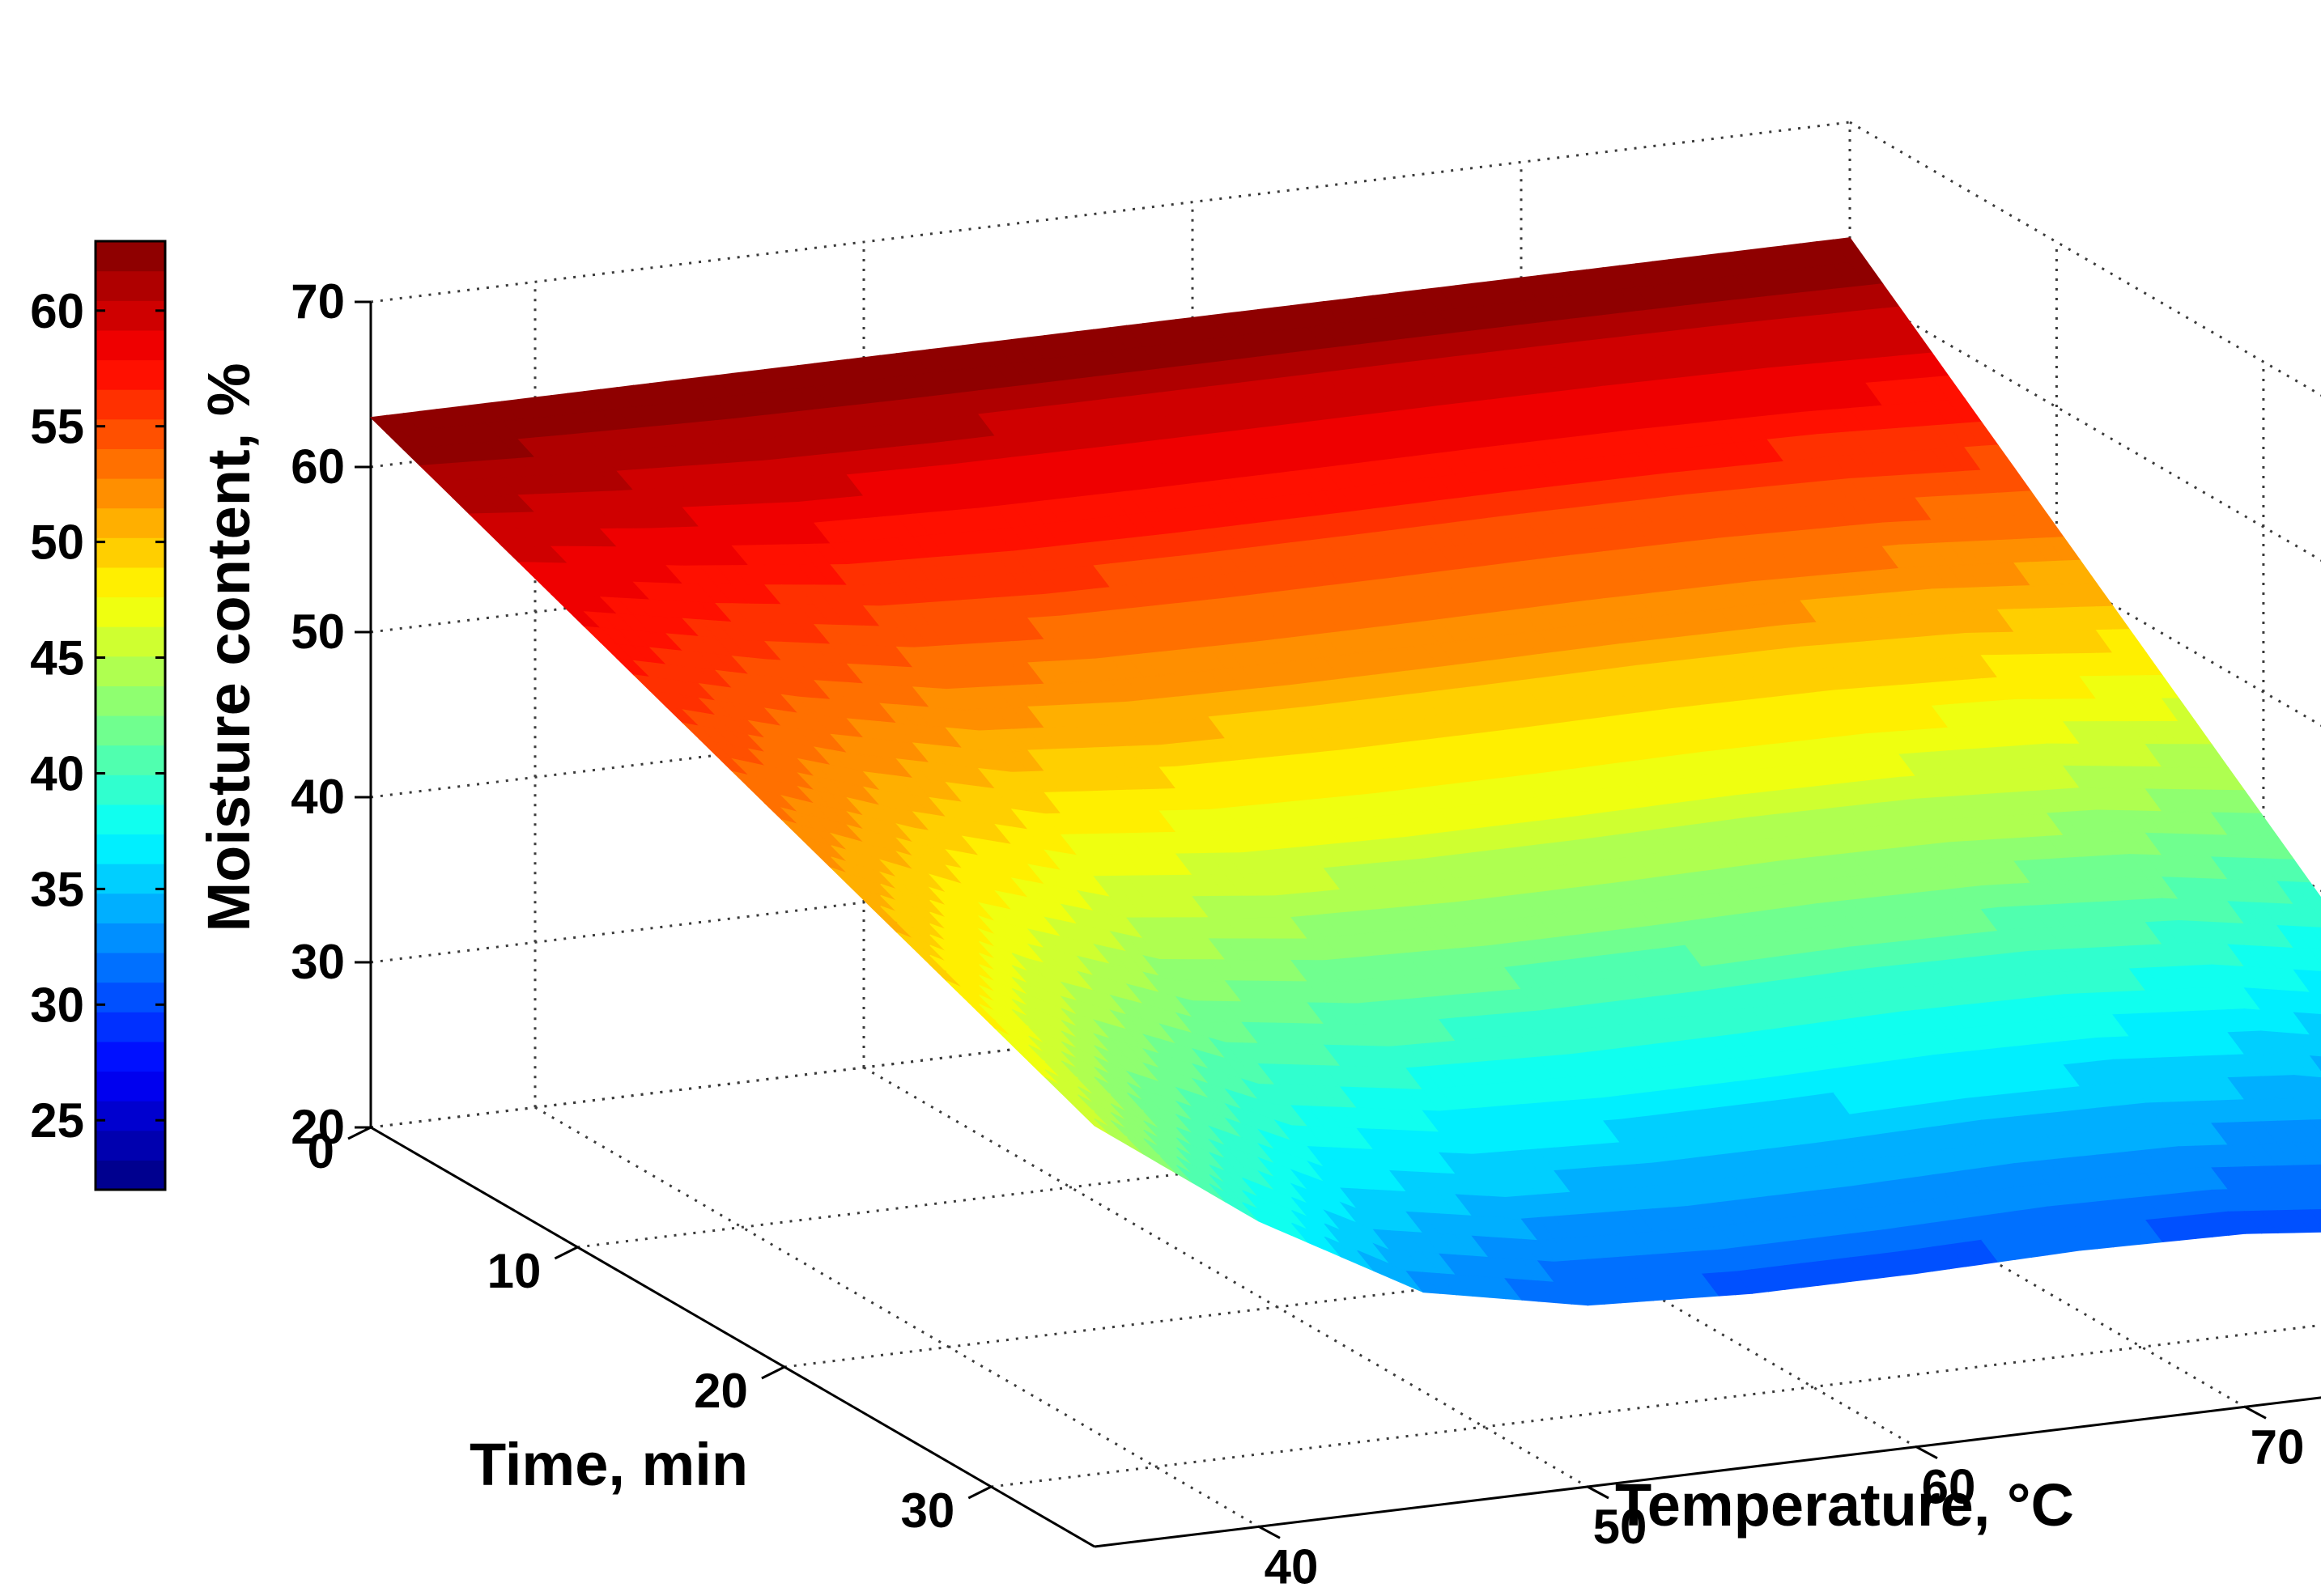  Describe the element at coordinates (57, 311) in the screenshot. I see `colorbar-tick-label: 60` at that location.